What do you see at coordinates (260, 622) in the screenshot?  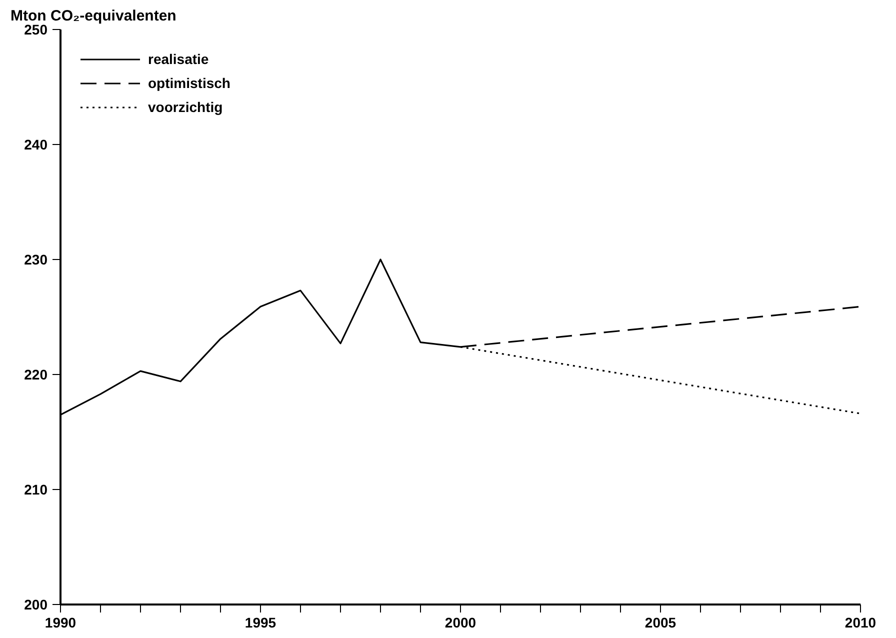 I see `x-tick-label: 1995` at bounding box center [260, 622].